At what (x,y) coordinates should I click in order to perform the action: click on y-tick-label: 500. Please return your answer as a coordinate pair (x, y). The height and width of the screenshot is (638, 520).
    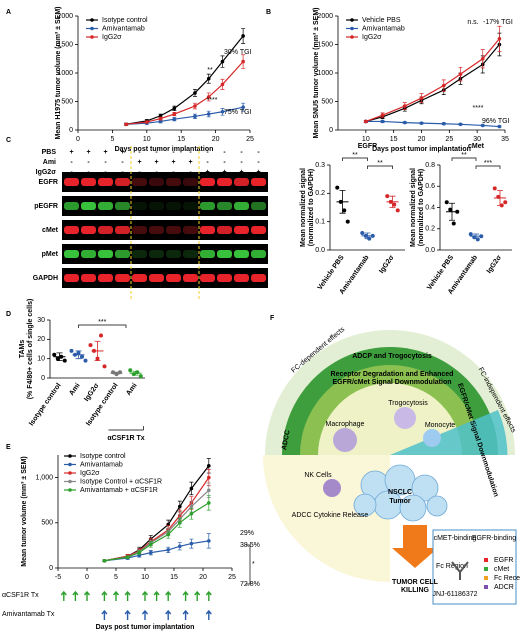
    Looking at the image, I should click on (327, 101).